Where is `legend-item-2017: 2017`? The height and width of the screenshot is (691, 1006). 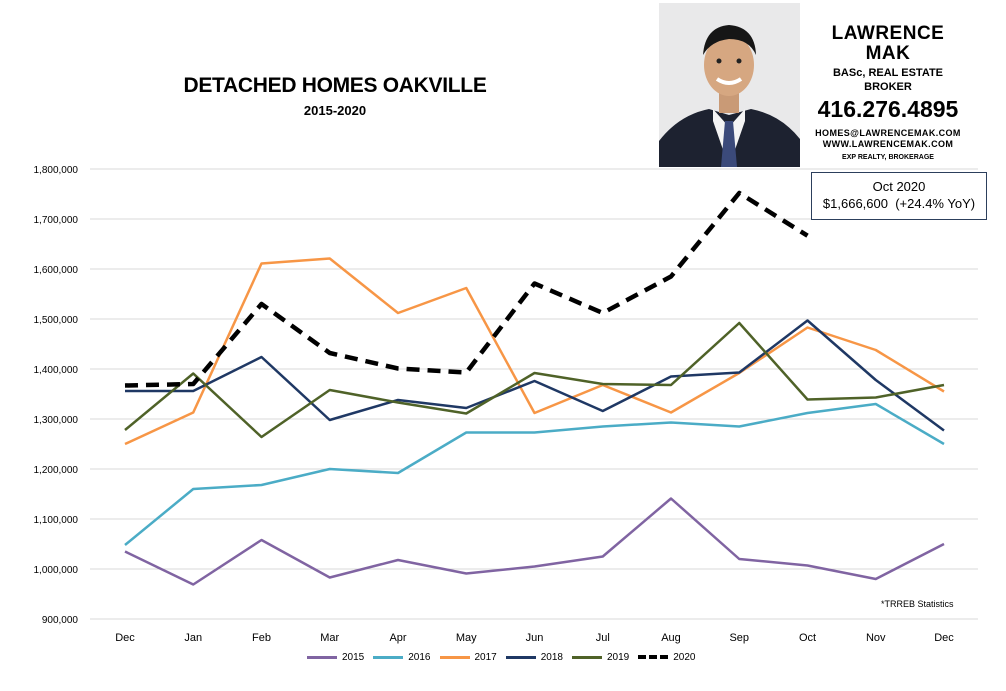
legend-item-2017: 2017 is located at coordinates (468, 657).